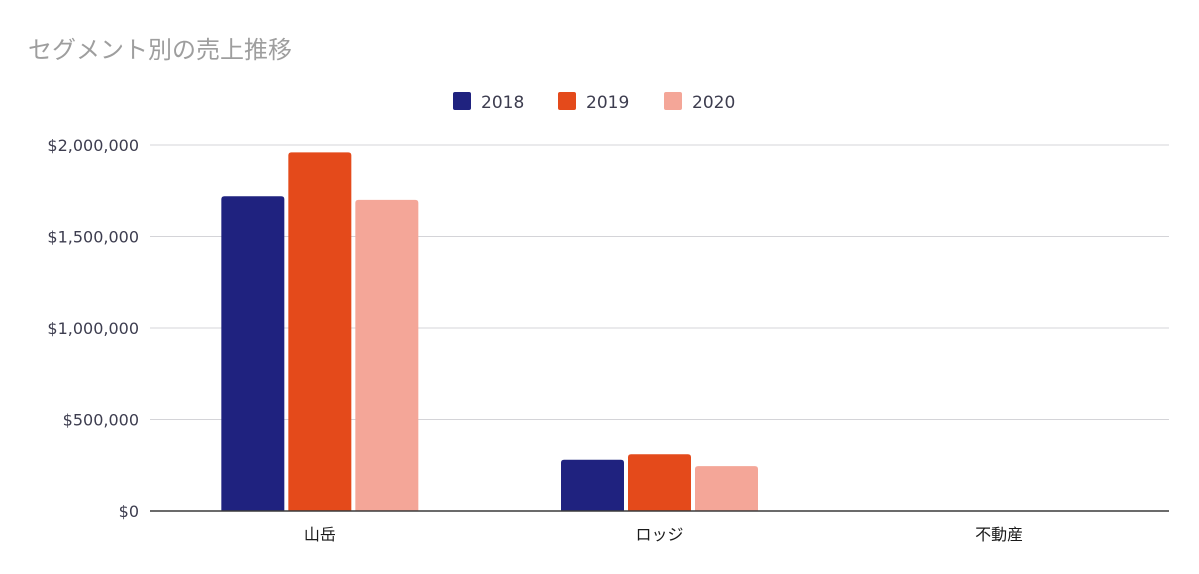 The image size is (1199, 574). I want to click on legend-item-2020: 2020, so click(699, 102).